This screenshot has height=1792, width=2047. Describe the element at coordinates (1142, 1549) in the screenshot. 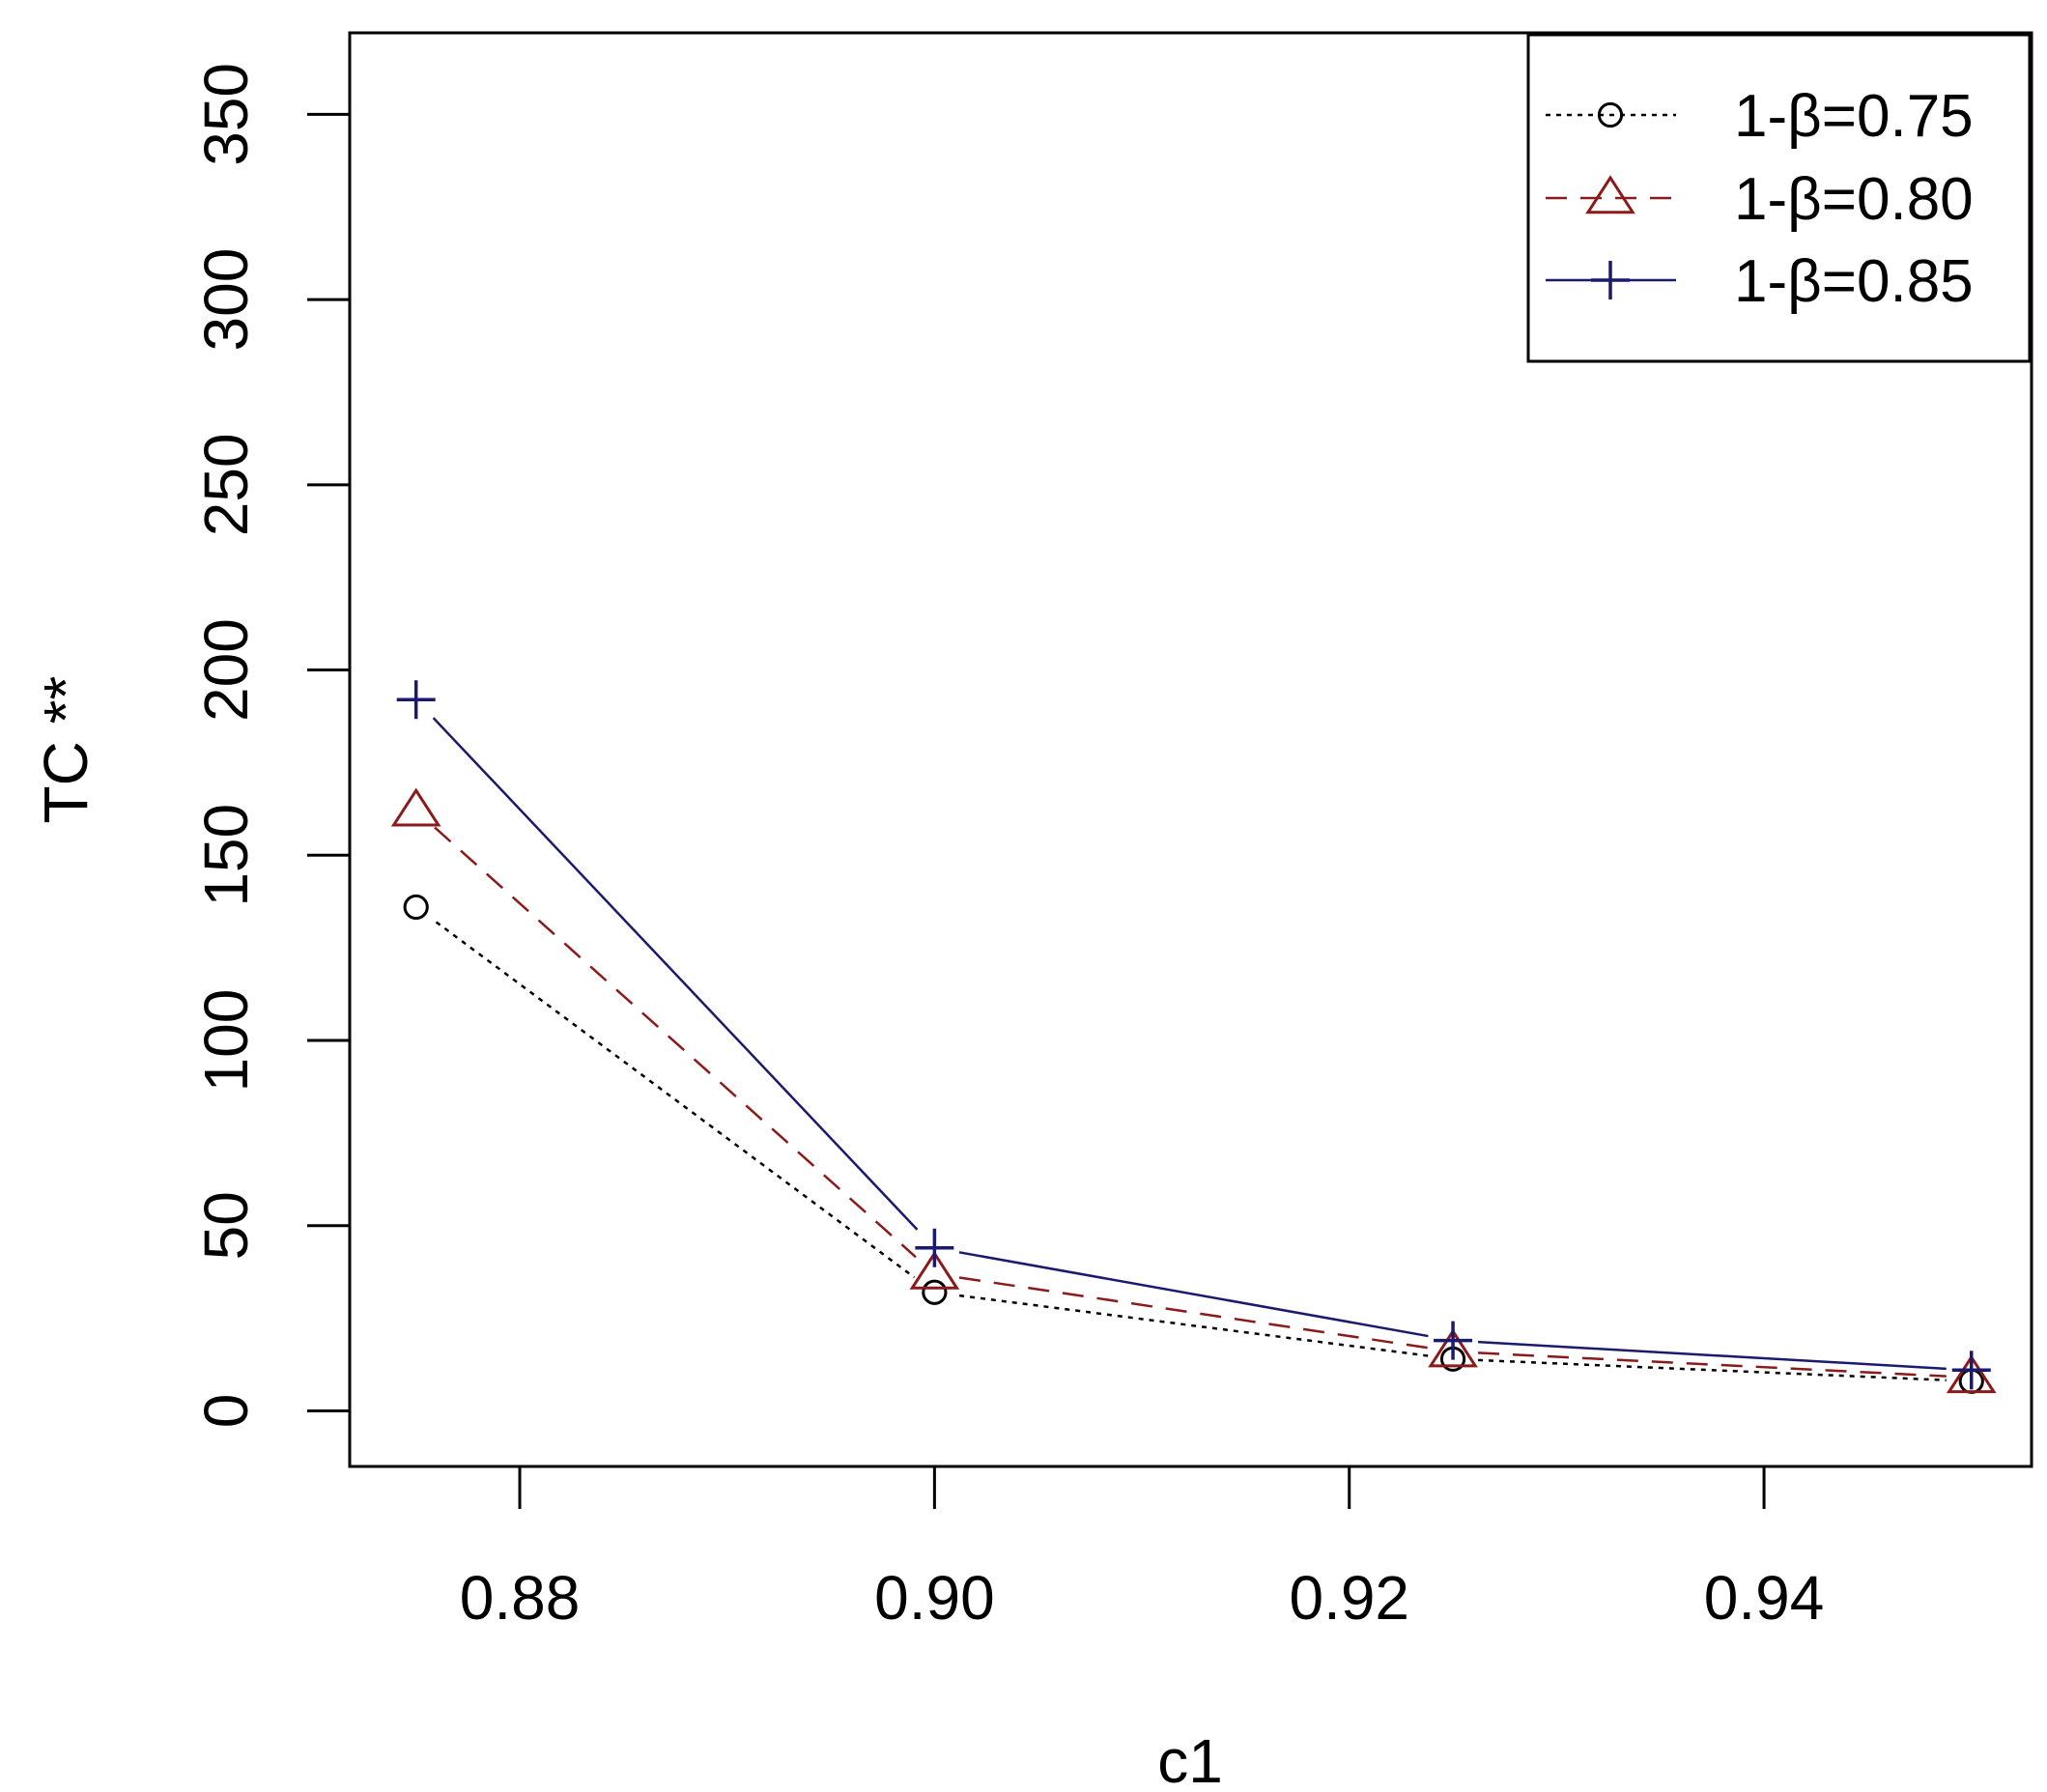

I see `x-axis: 0.88 0.90 0.92 0.94` at that location.